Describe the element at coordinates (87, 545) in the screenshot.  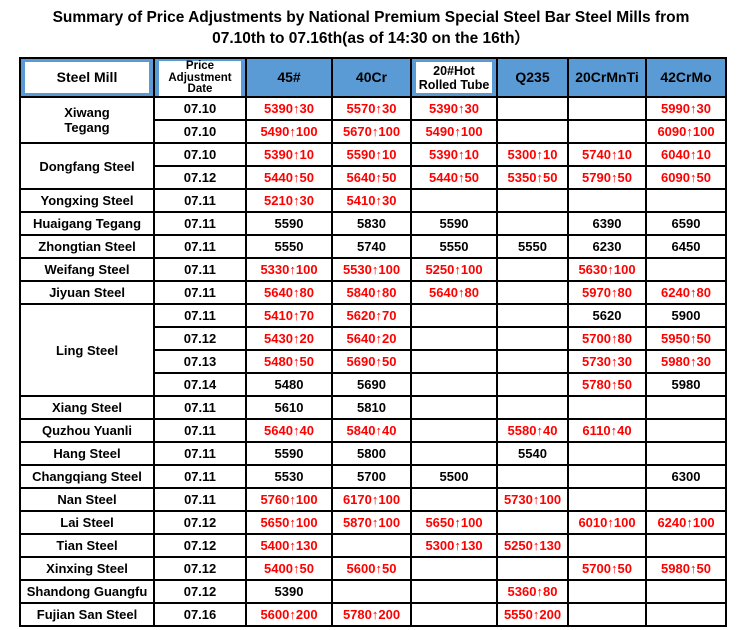
I see `mill-cell: Tian Steel` at that location.